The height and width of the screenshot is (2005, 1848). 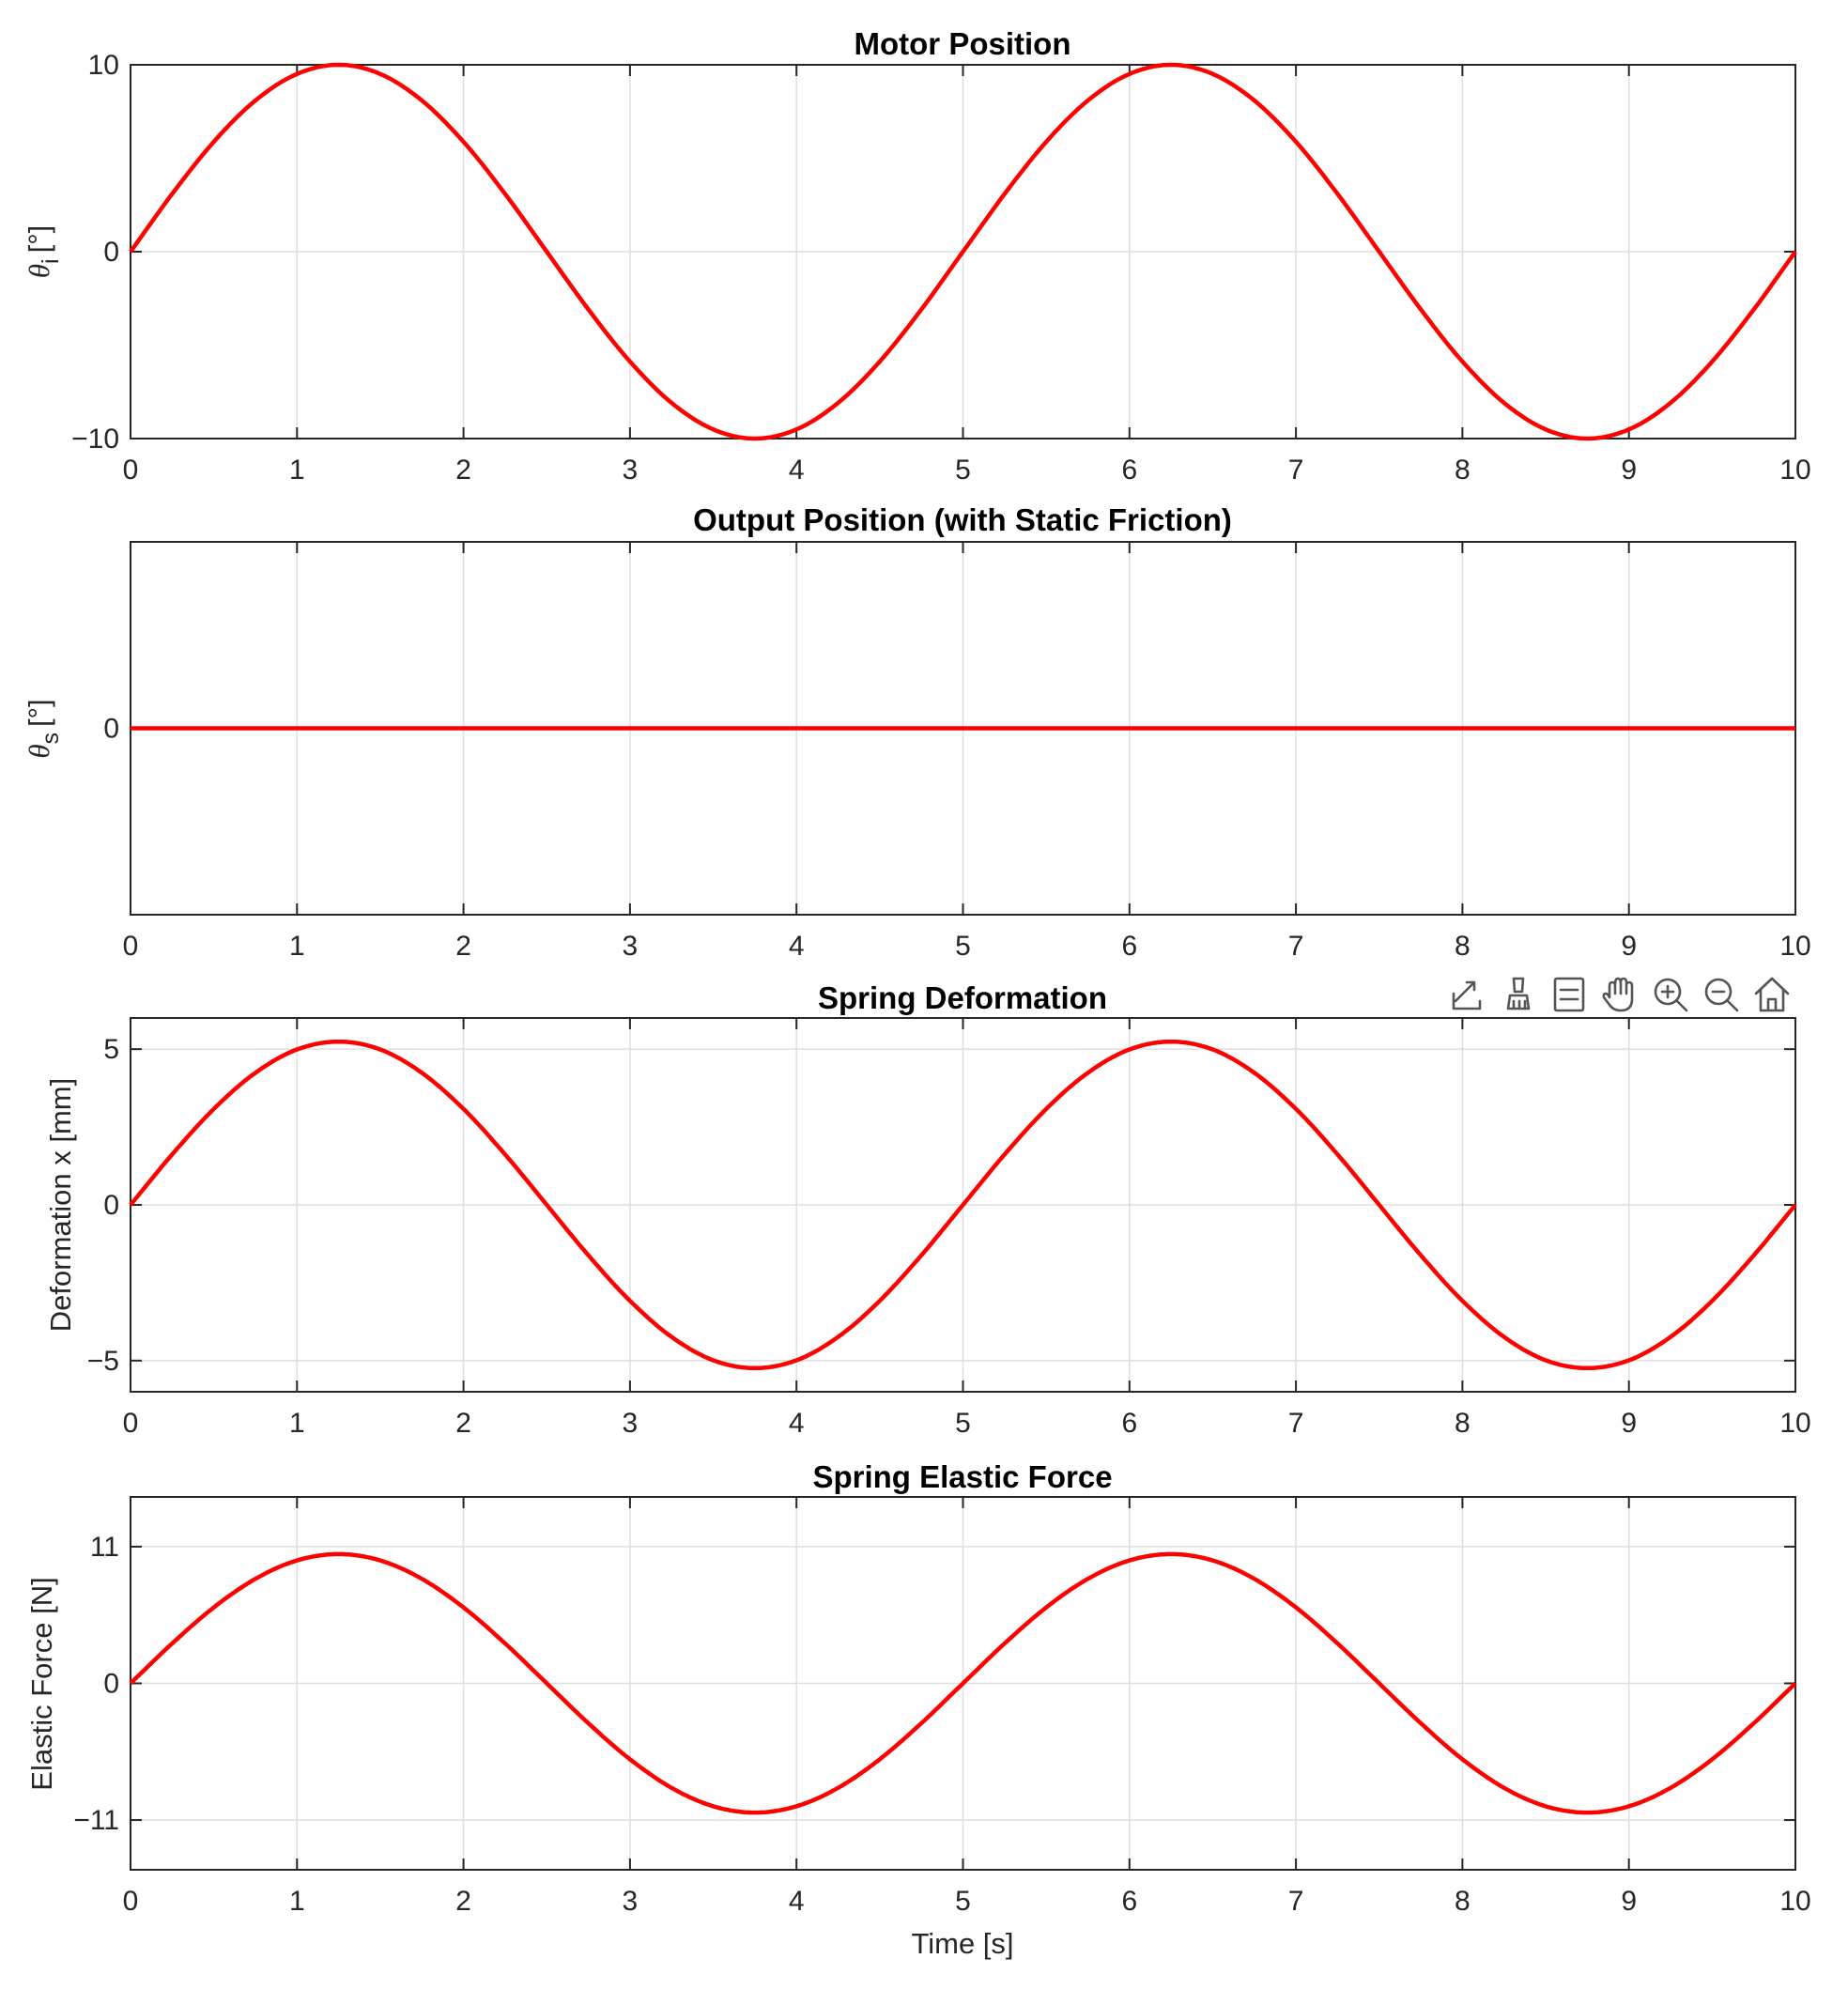 What do you see at coordinates (60, 1205) in the screenshot?
I see `chart-3-ylabel: Deformation x [mm]` at bounding box center [60, 1205].